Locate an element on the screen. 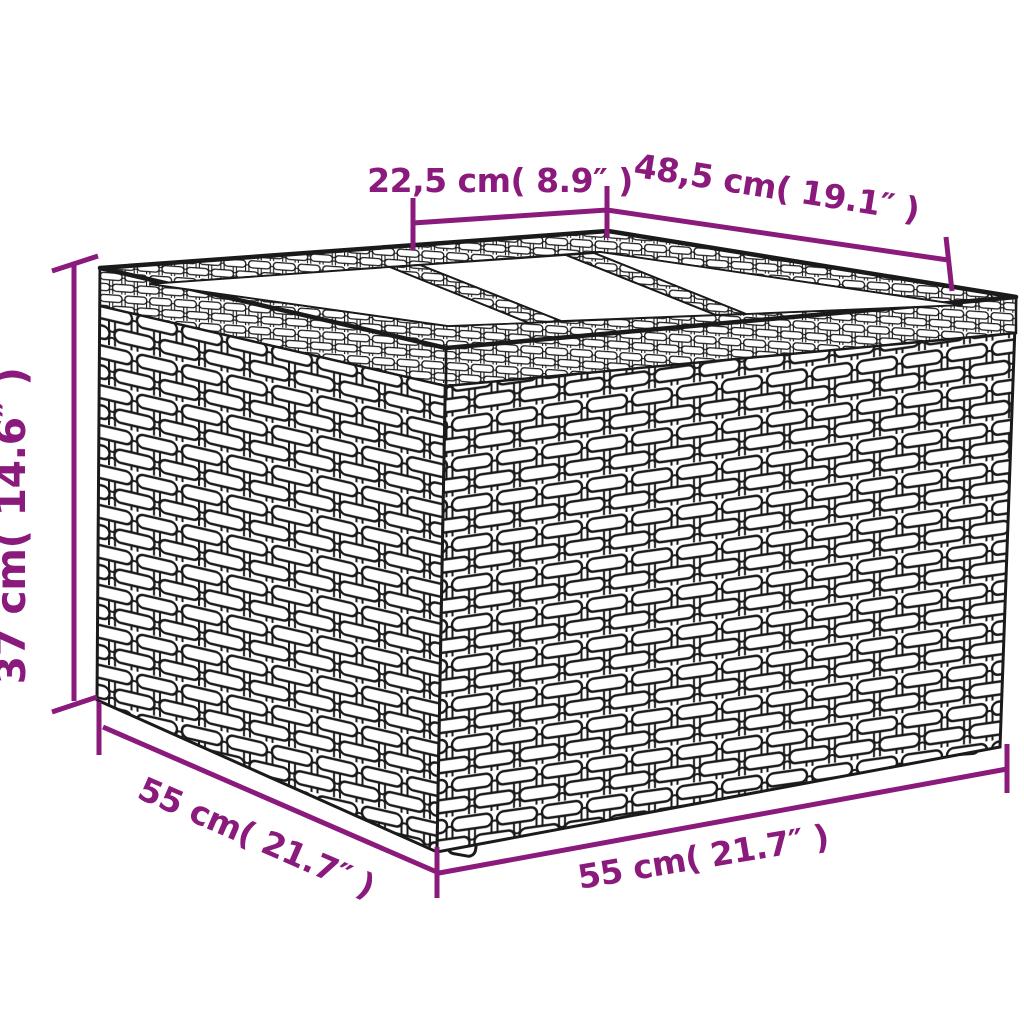 The image size is (1024, 1024). top-rim-outer-edge is located at coordinates (558, 289).